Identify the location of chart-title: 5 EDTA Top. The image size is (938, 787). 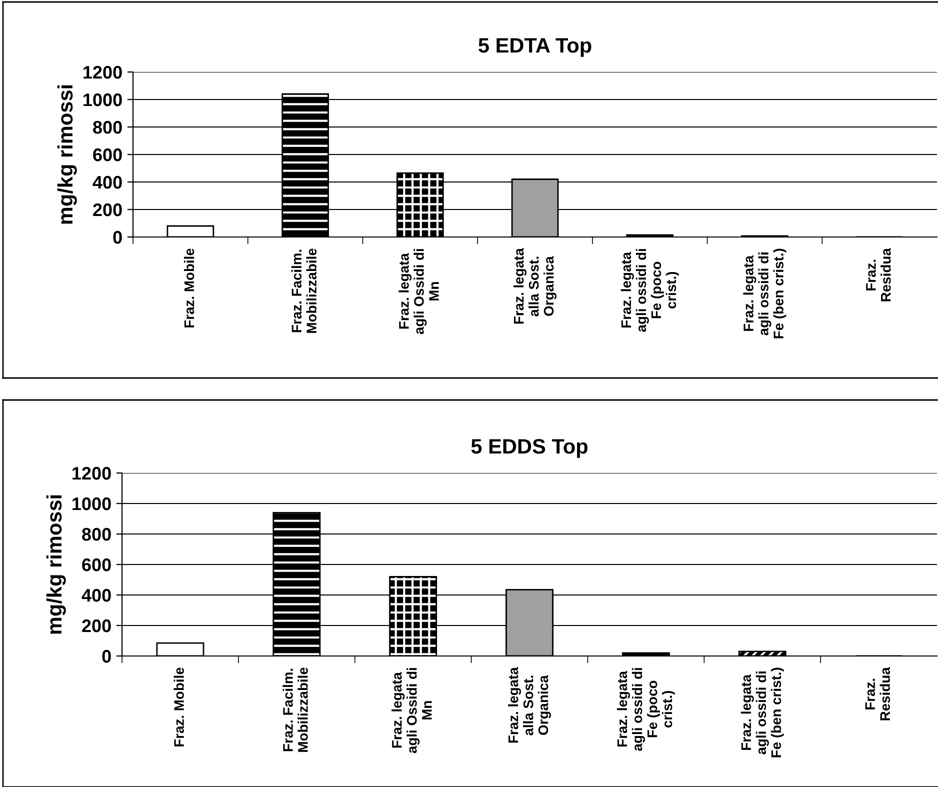
(535, 47).